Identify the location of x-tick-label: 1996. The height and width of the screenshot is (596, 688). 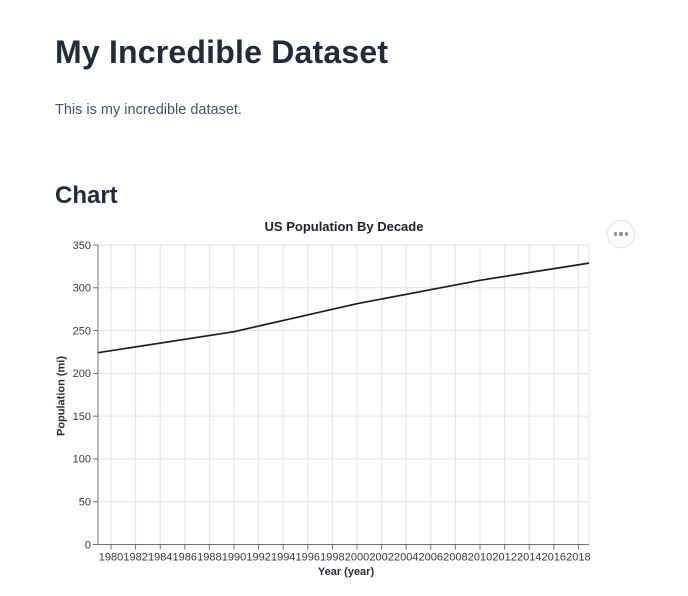
(308, 558).